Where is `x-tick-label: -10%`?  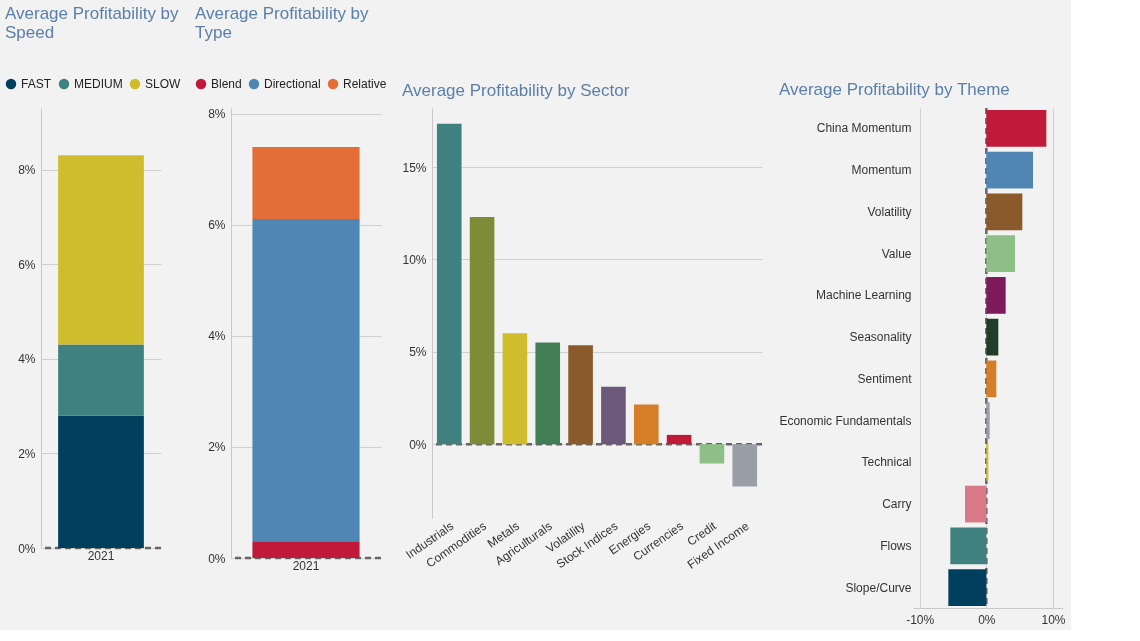
x-tick-label: -10% is located at coordinates (920, 619).